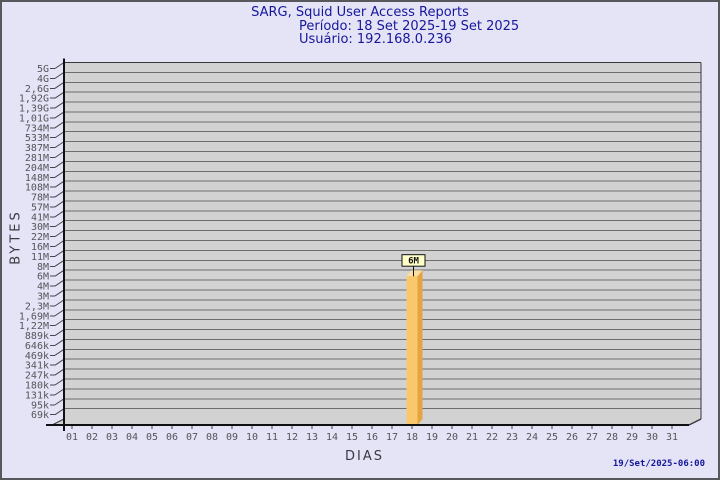  What do you see at coordinates (372, 437) in the screenshot?
I see `day-label: 16` at bounding box center [372, 437].